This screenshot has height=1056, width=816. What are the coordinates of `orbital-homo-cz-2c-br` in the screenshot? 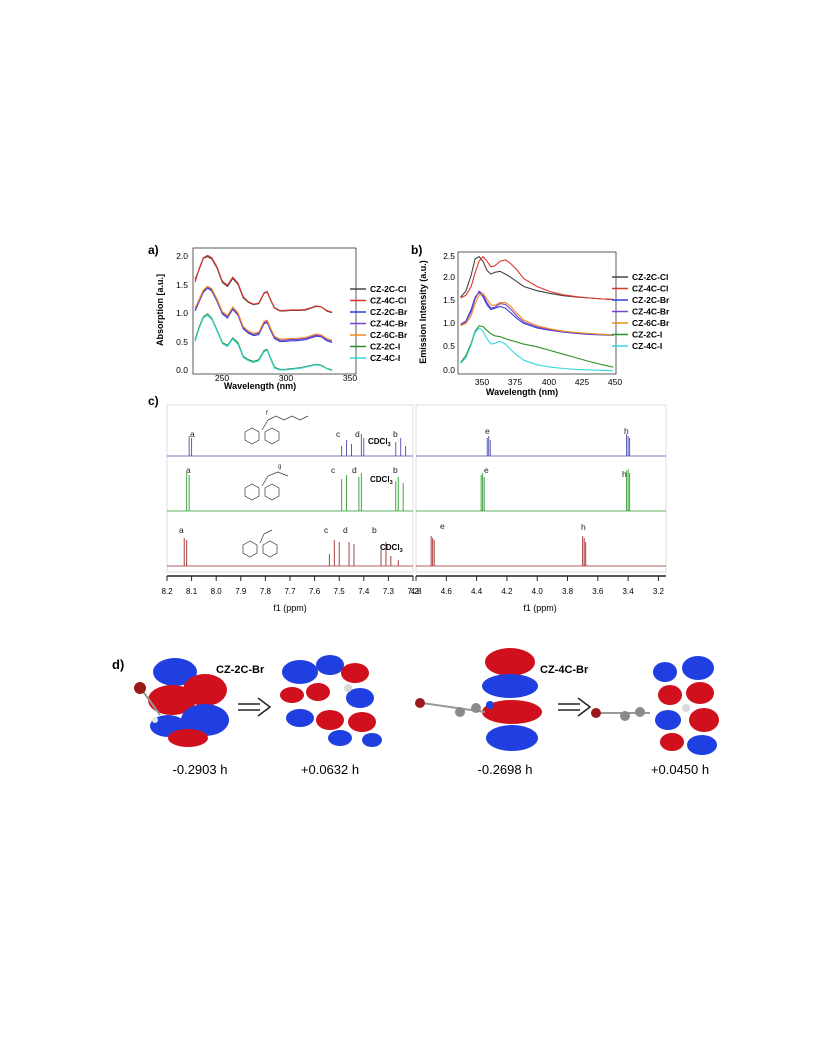 It's located at (181, 702).